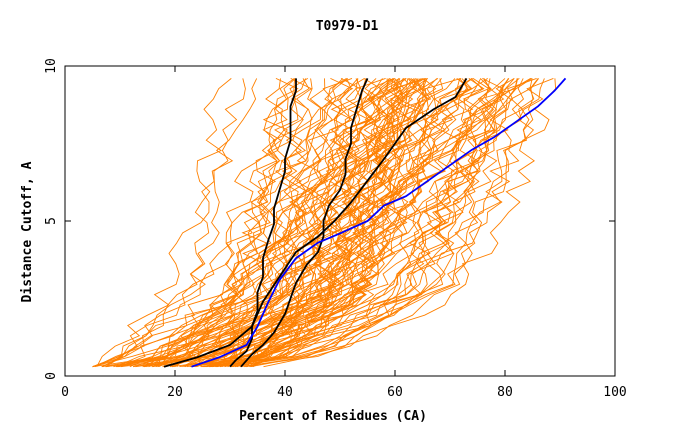  What do you see at coordinates (51, 376) in the screenshot?
I see `y-tick-label: 0` at bounding box center [51, 376].